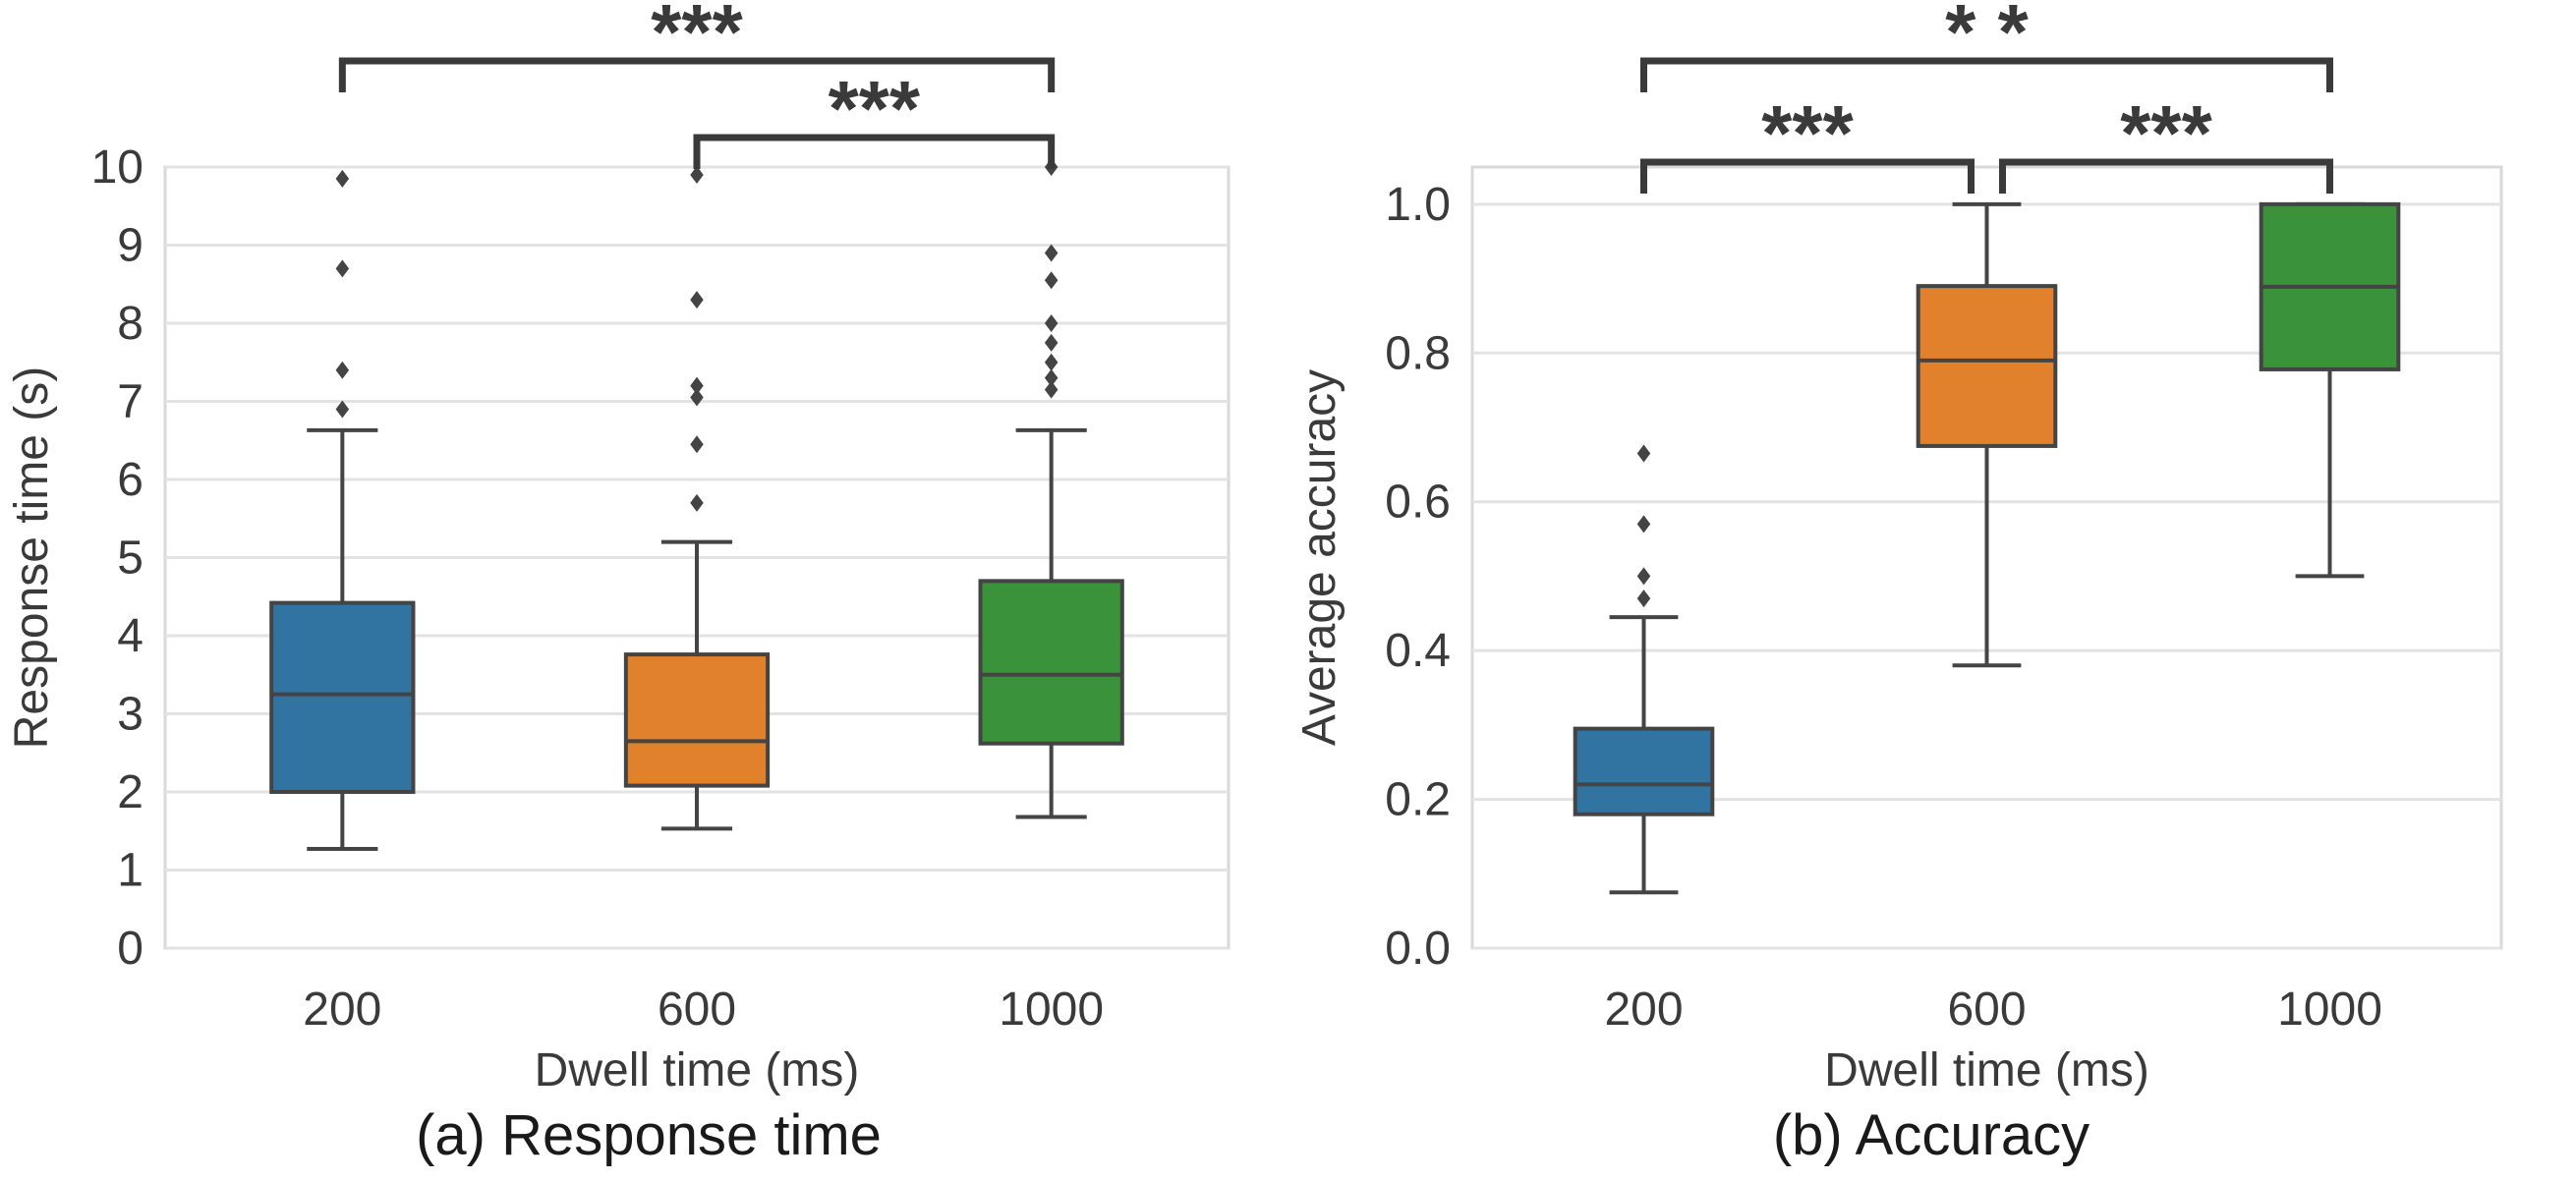 The height and width of the screenshot is (1181, 2576). I want to click on y-tick-label: 0.4, so click(1418, 651).